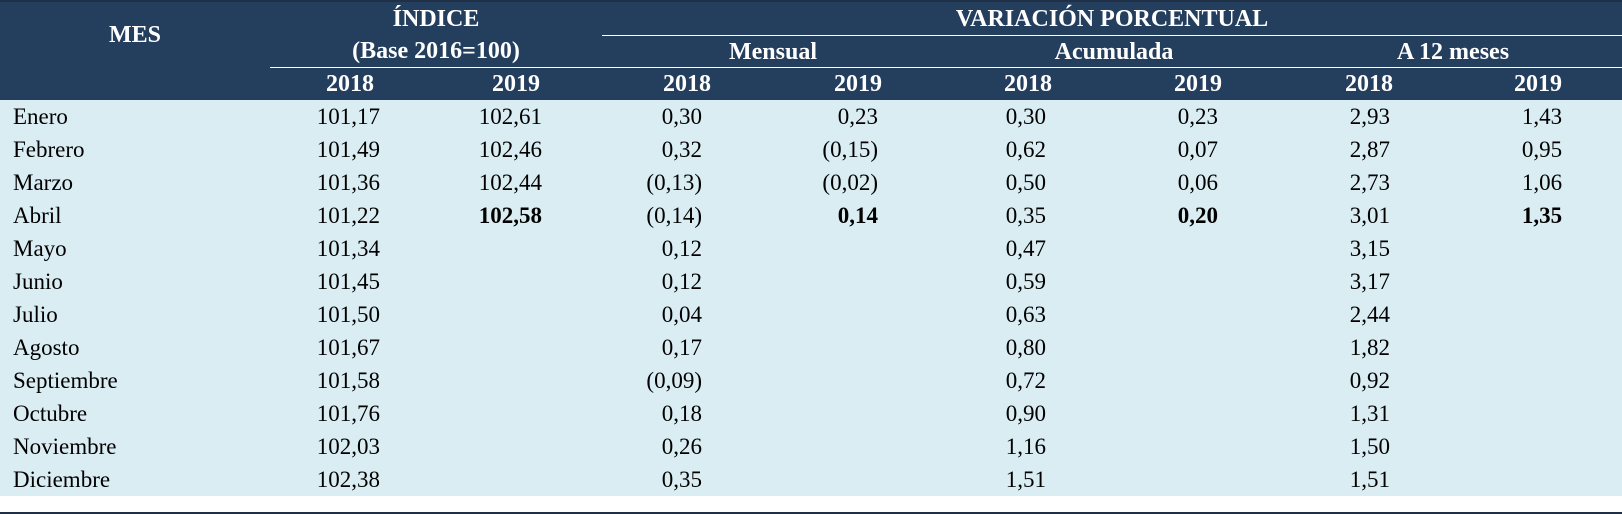 The height and width of the screenshot is (514, 1622). I want to click on cell-acu2018: 0,62, so click(1028, 149).